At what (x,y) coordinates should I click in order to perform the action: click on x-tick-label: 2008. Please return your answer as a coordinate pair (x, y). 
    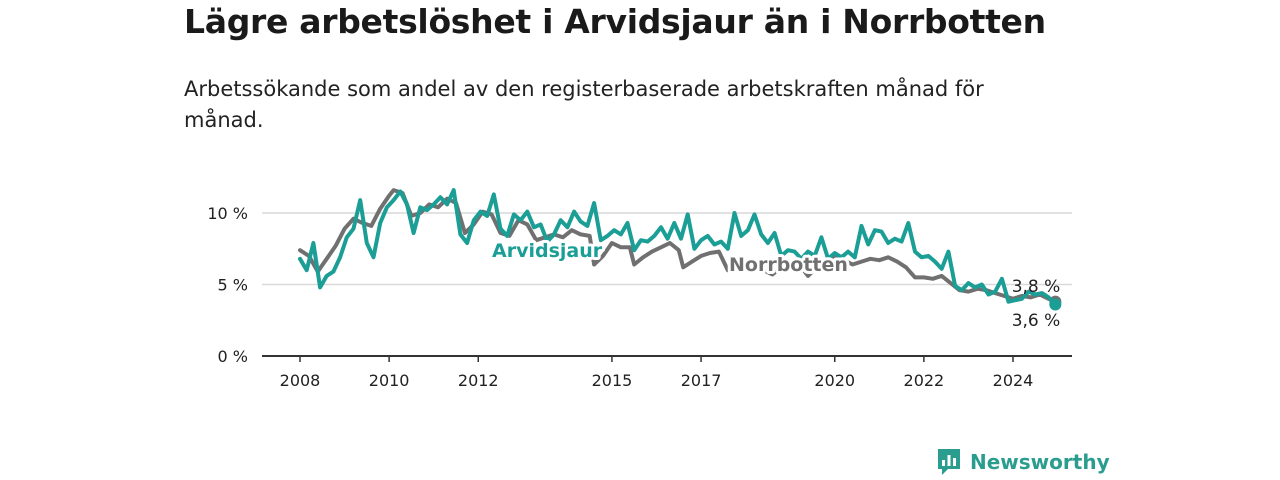
    Looking at the image, I should click on (300, 380).